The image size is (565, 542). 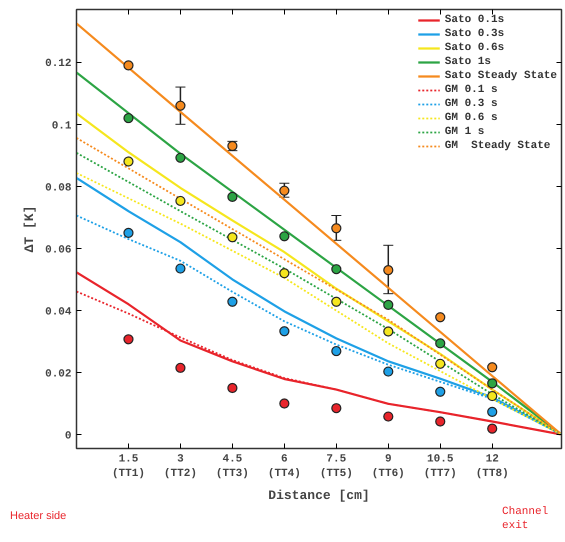 What do you see at coordinates (467, 62) in the screenshot?
I see `legend-label: Sato 1s` at bounding box center [467, 62].